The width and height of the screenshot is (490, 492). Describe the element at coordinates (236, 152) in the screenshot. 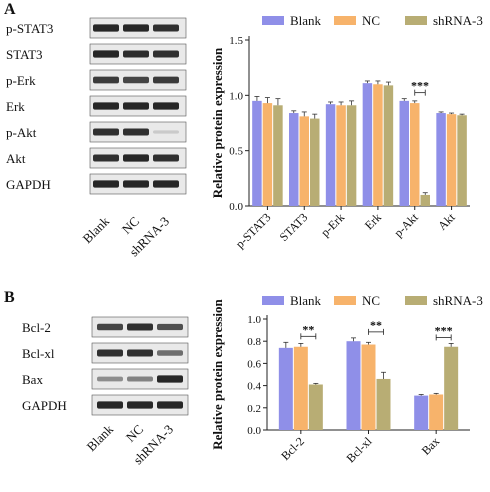

I see `y-tick-label: 0.5` at that location.